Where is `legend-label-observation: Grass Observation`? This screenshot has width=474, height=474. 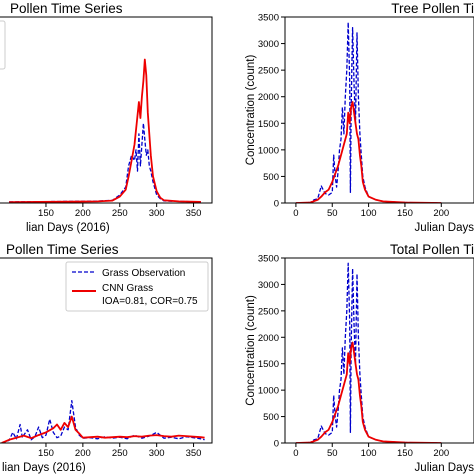
legend-label-observation: Grass Observation is located at coordinates (143, 273).